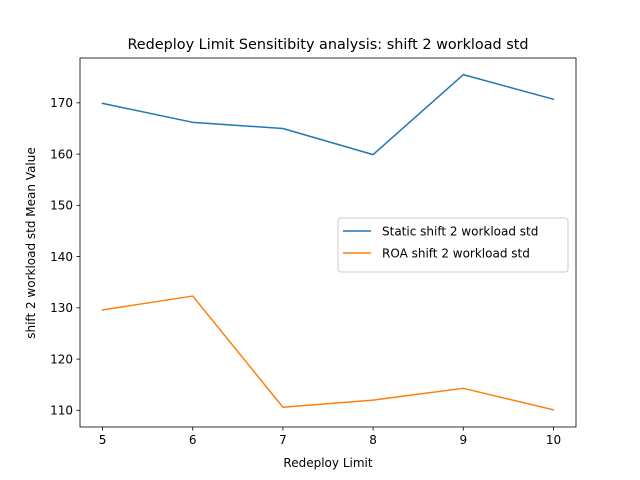 The image size is (640, 480). What do you see at coordinates (61, 411) in the screenshot?
I see `y-tick-label: 110` at bounding box center [61, 411].